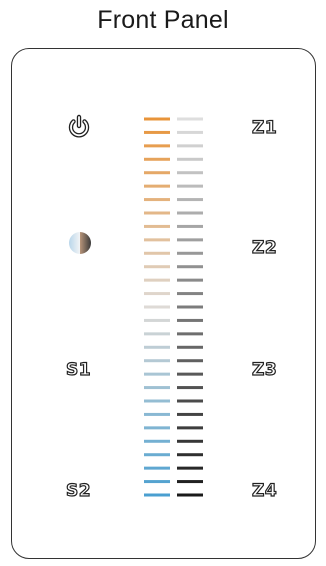 The image size is (326, 566). What do you see at coordinates (79, 127) in the screenshot?
I see `power-icon` at bounding box center [79, 127].